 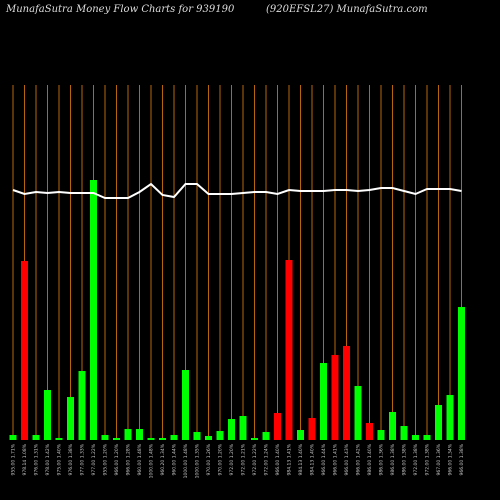 I want to click on x-tick-label: 976.00 1.31%, so click(x=37, y=459).